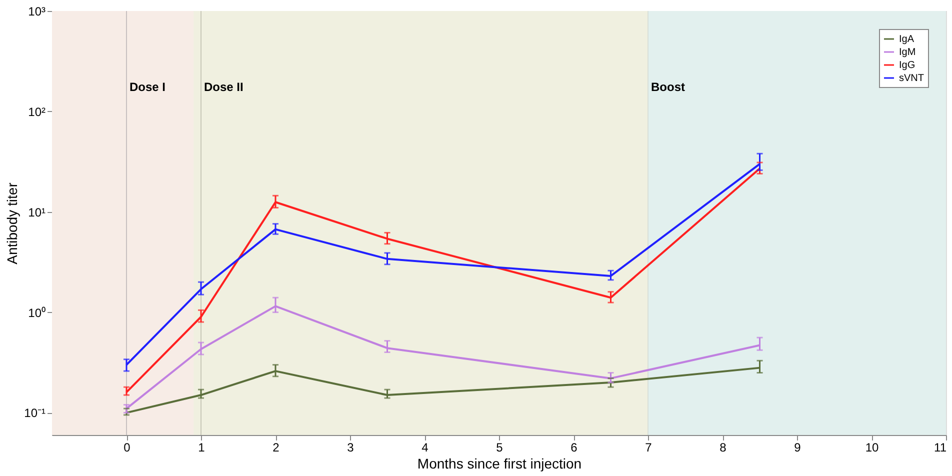 The image size is (952, 476). What do you see at coordinates (907, 65) in the screenshot?
I see `legend-label: IgG` at bounding box center [907, 65].